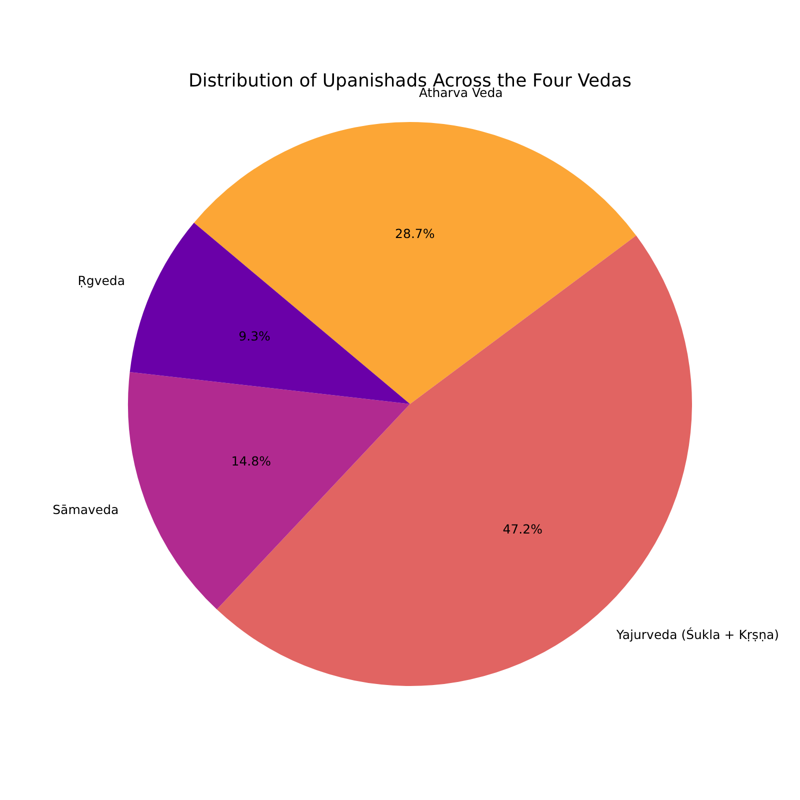 This screenshot has height=800, width=800. Describe the element at coordinates (522, 529) in the screenshot. I see `data-label: 47.2%` at that location.